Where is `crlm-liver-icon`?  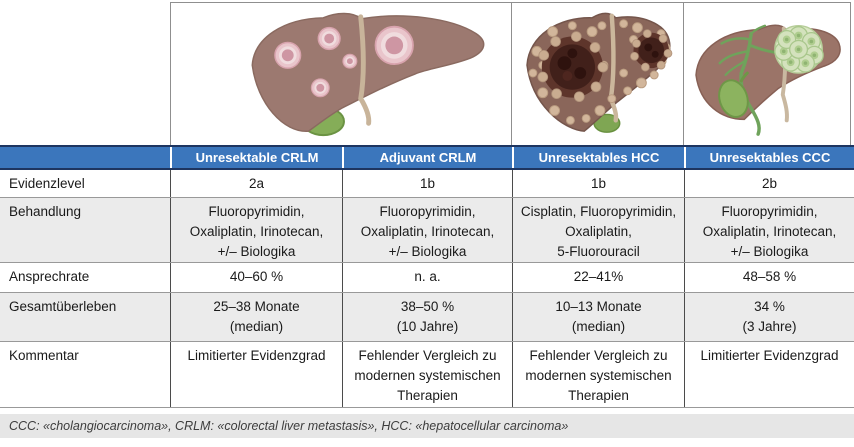 crlm-liver-icon is located at coordinates (368, 74).